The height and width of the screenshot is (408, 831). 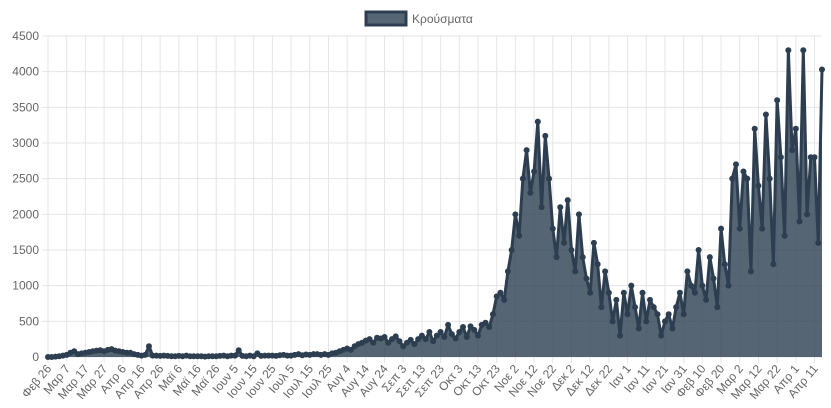 I want to click on legend-label: Κρούσματα, so click(x=442, y=19).